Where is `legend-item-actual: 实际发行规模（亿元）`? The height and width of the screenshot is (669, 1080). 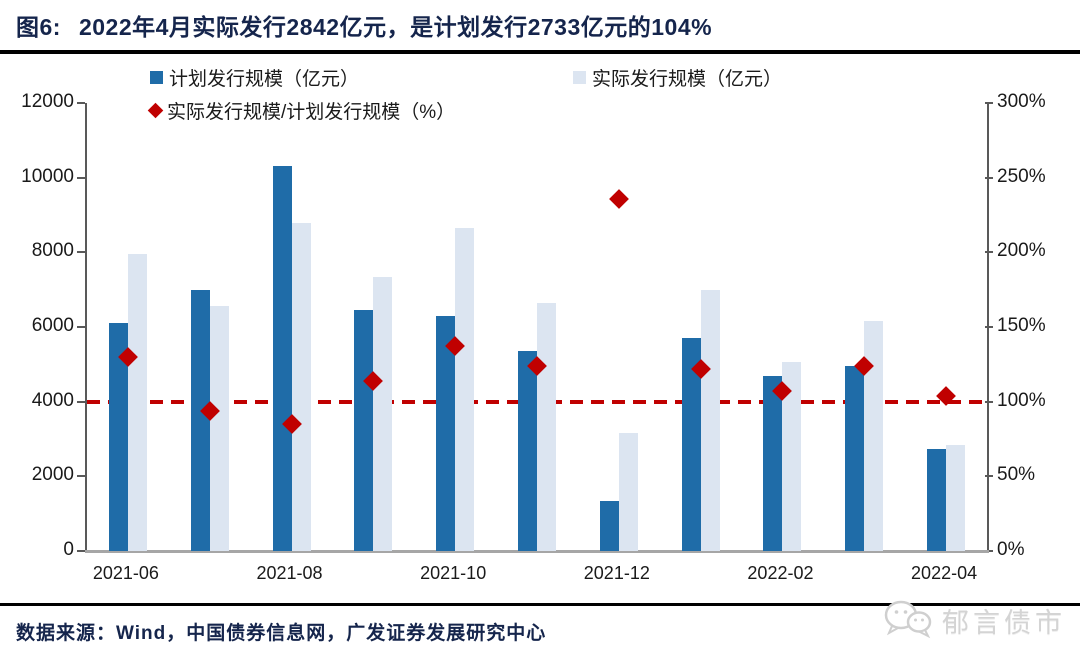
legend-item-actual: 实际发行规模（亿元） is located at coordinates (677, 77).